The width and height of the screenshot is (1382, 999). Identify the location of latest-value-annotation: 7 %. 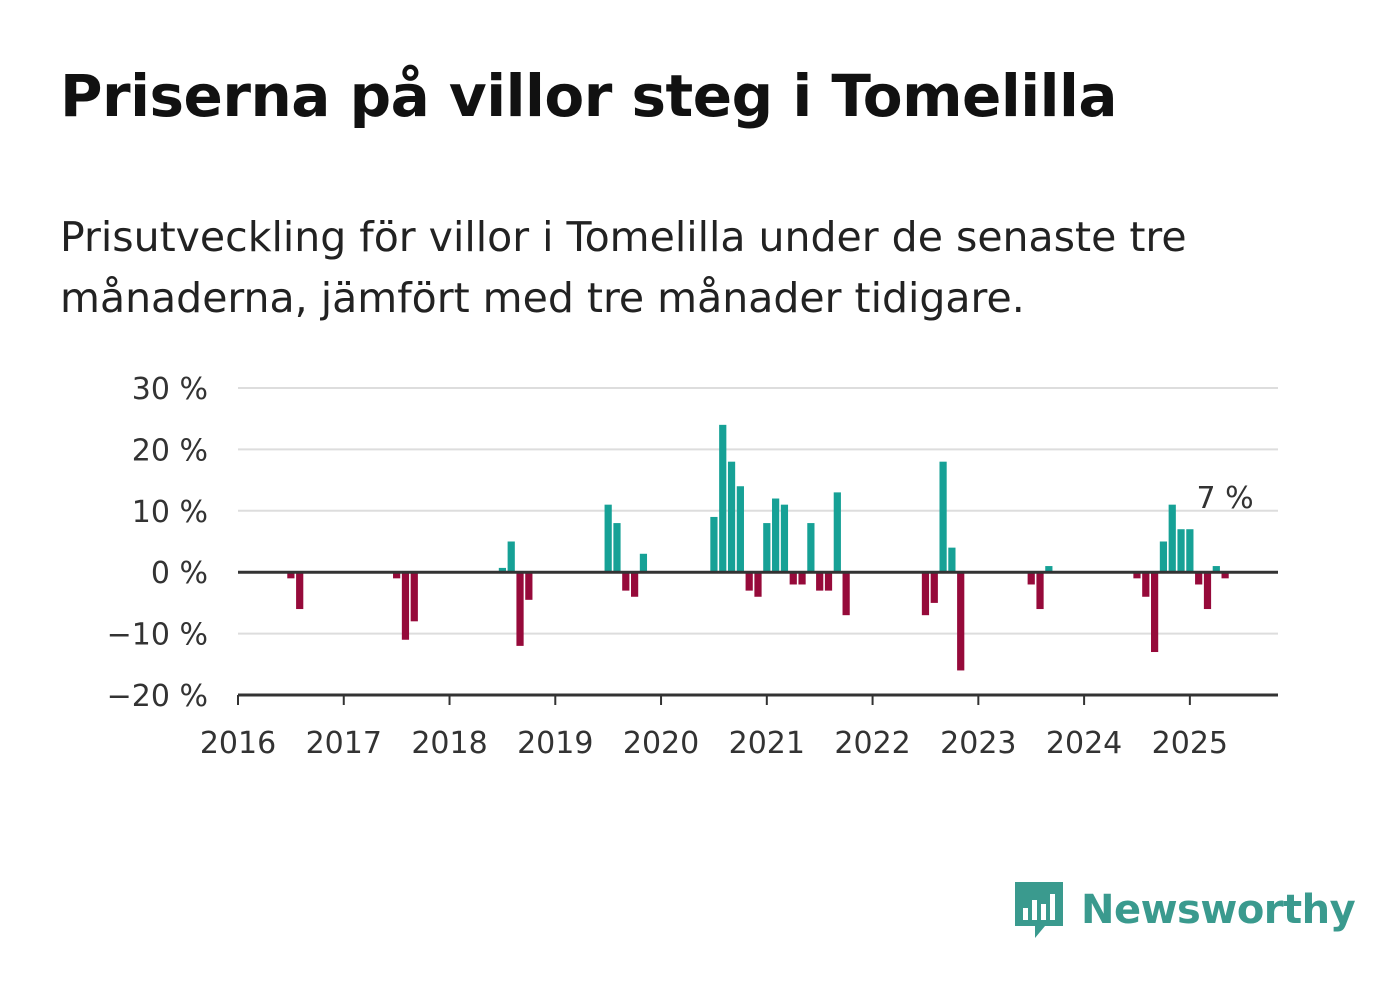
(1225, 498).